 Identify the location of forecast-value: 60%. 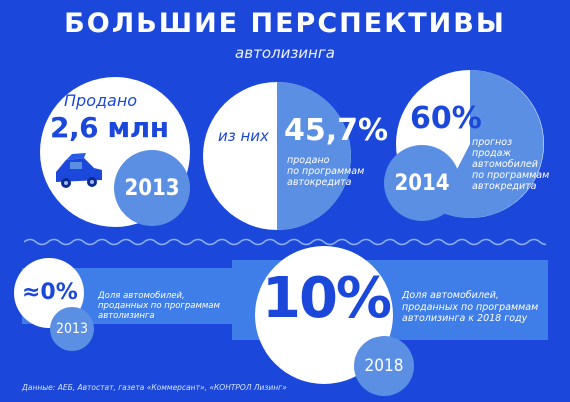
(446, 118).